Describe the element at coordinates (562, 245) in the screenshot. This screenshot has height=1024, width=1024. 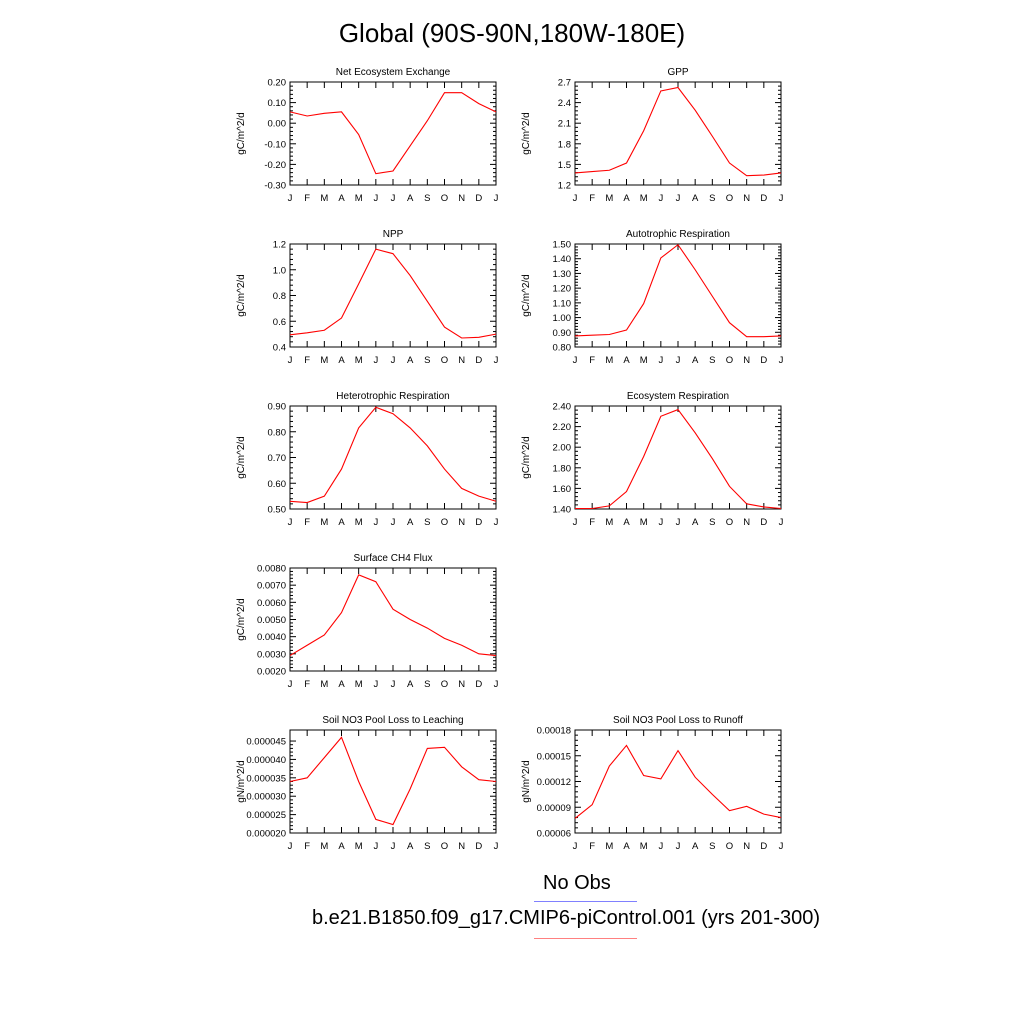
I see `y-tick-label: 1.50` at that location.